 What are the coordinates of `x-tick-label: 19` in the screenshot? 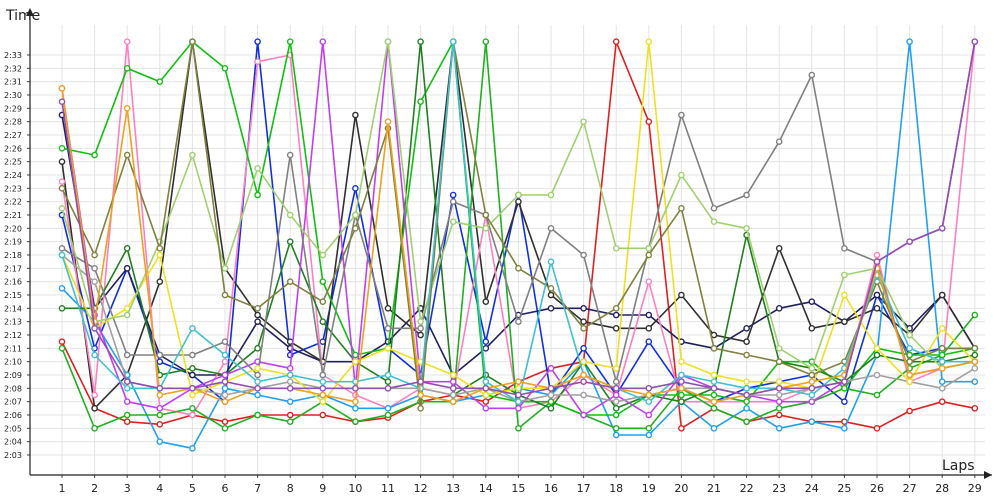 It's located at (649, 488).